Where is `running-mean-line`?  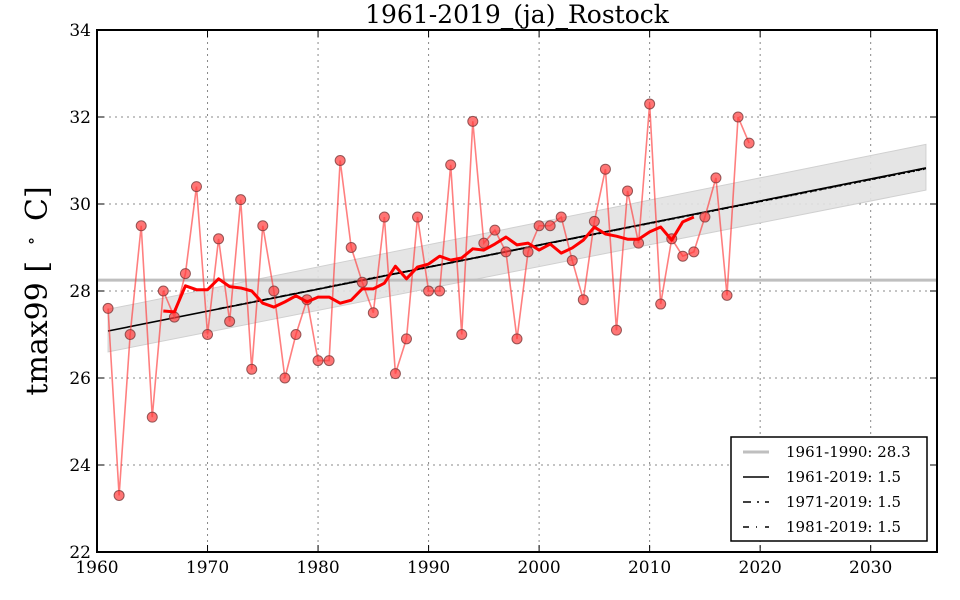 running-mean-line is located at coordinates (429, 264).